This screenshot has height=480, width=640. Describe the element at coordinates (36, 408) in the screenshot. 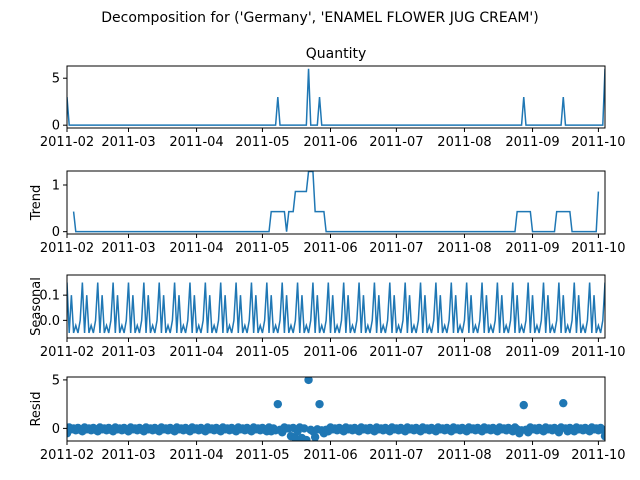

I see `y-axis-label-resid: Resid` at that location.